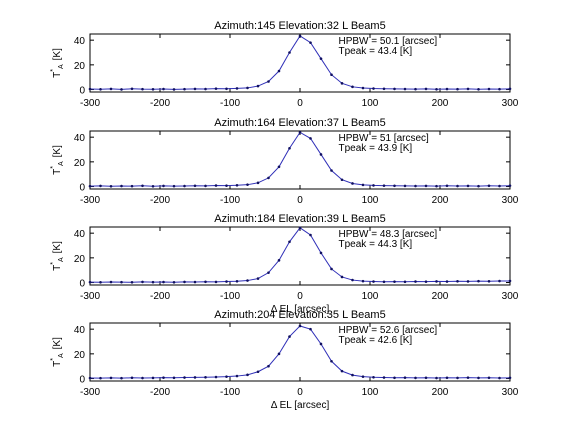 The height and width of the screenshot is (445, 580). Describe the element at coordinates (300, 256) in the screenshot. I see `axes-frame` at that location.